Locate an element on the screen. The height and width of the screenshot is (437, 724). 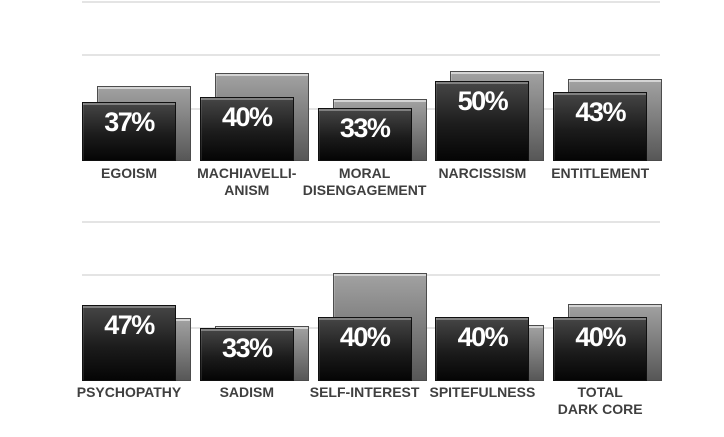
score-bar-total-dark-core: 40% is located at coordinates (600, 348).